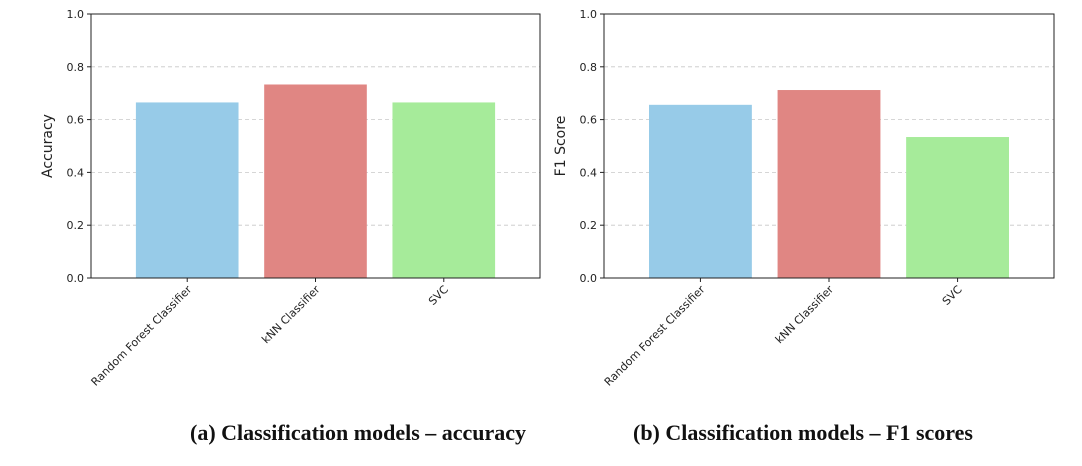 This screenshot has height=466, width=1082. What do you see at coordinates (803, 432) in the screenshot?
I see `caption-f1-scores: (b) Classification models – F1 scores` at bounding box center [803, 432].